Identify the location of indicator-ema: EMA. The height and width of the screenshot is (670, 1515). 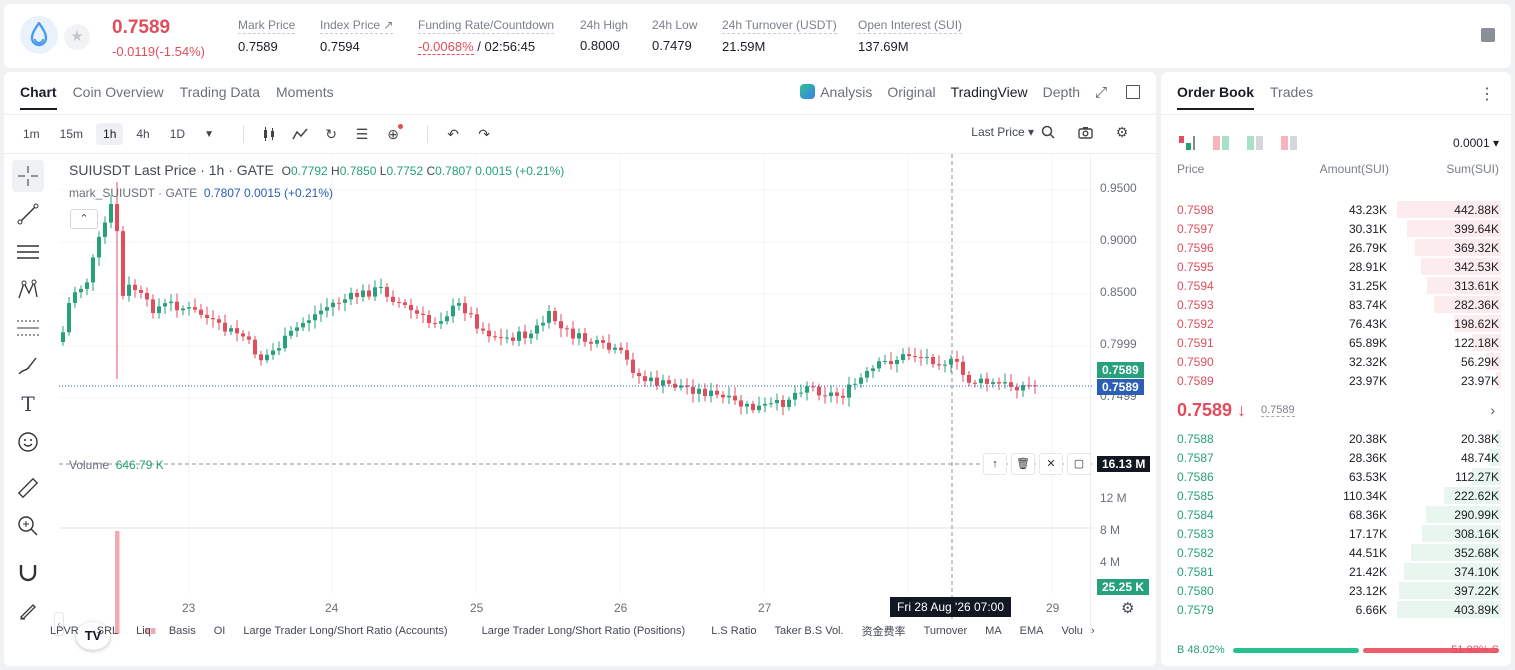
(1031, 631).